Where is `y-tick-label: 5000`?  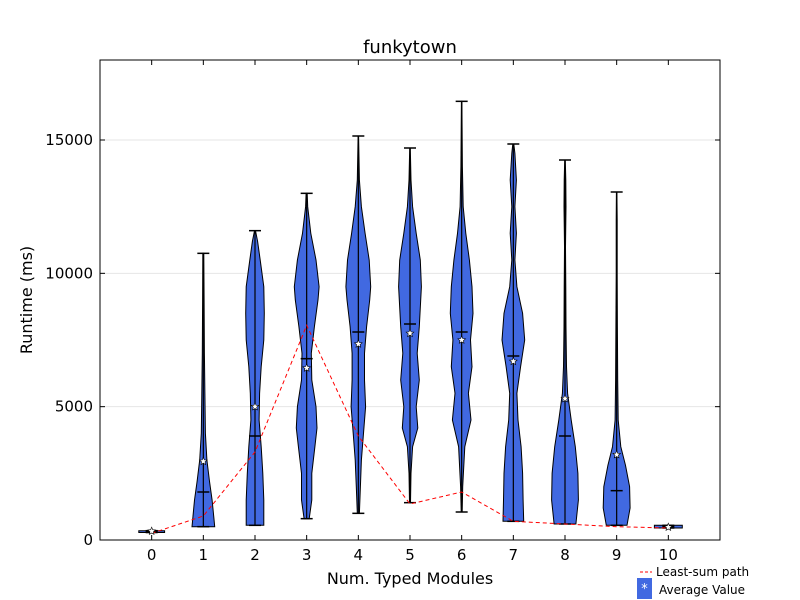
y-tick-label: 5000 is located at coordinates (74, 407).